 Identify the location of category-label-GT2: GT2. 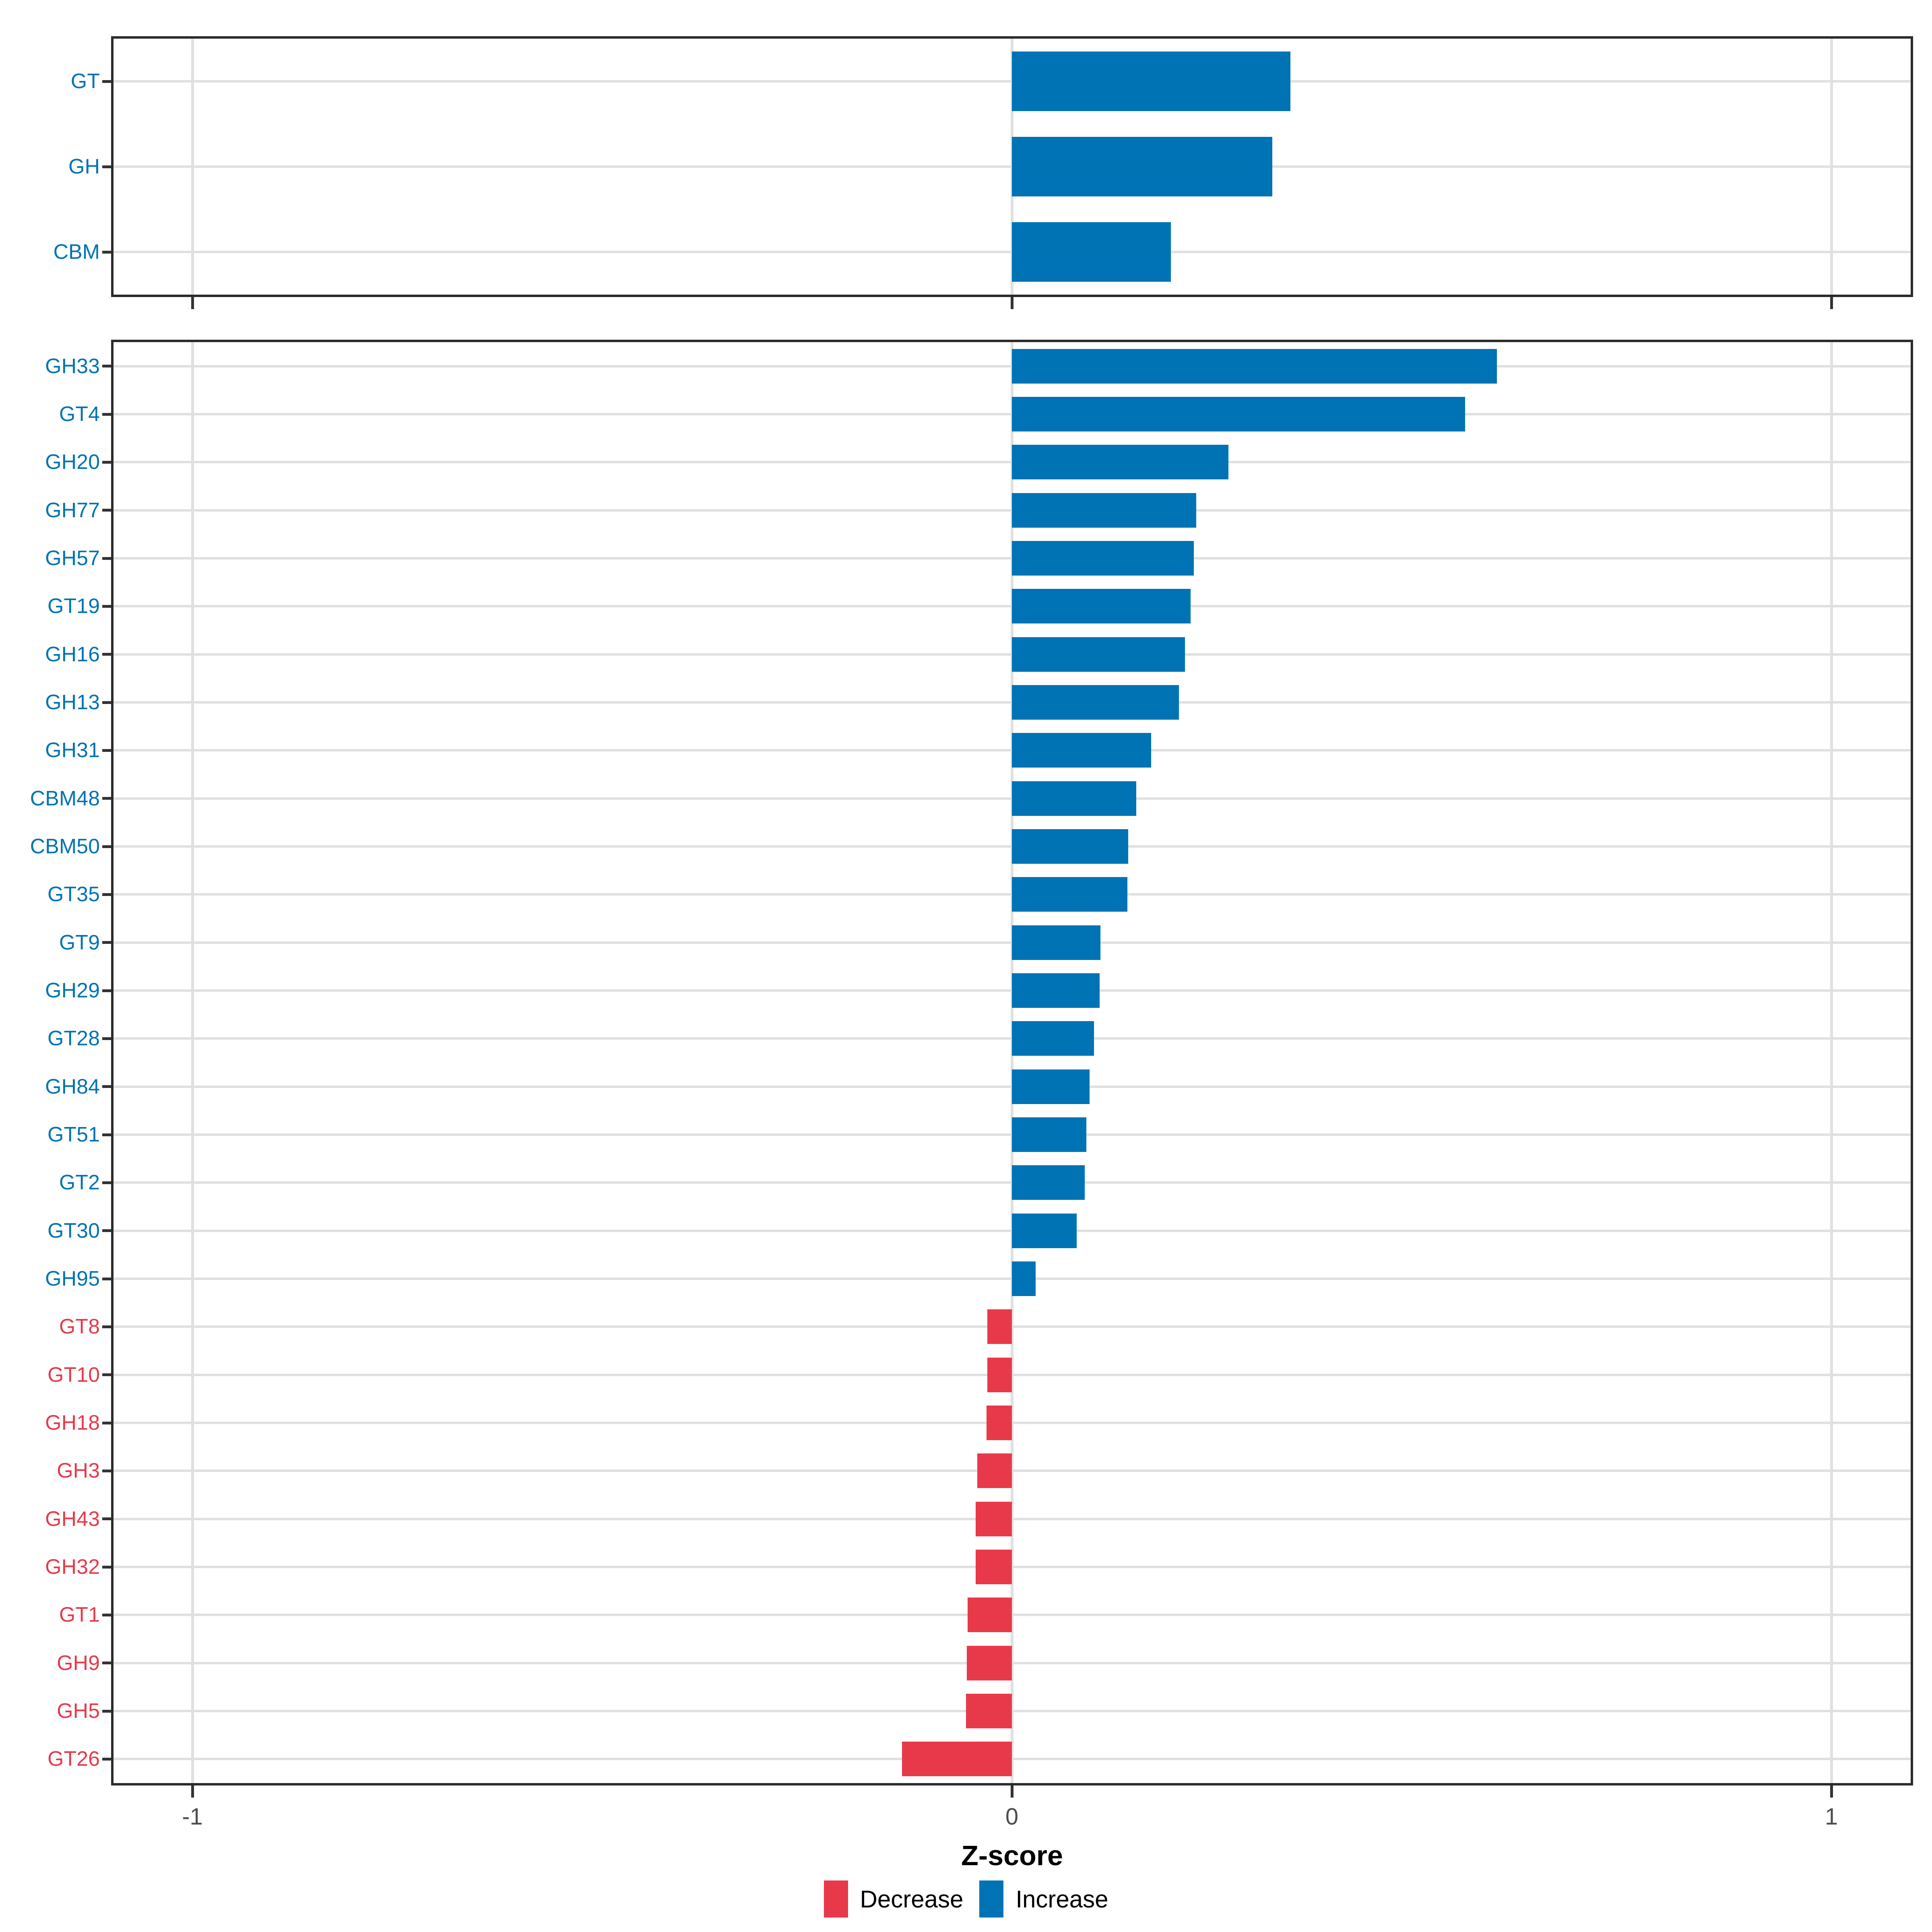
(79, 1183).